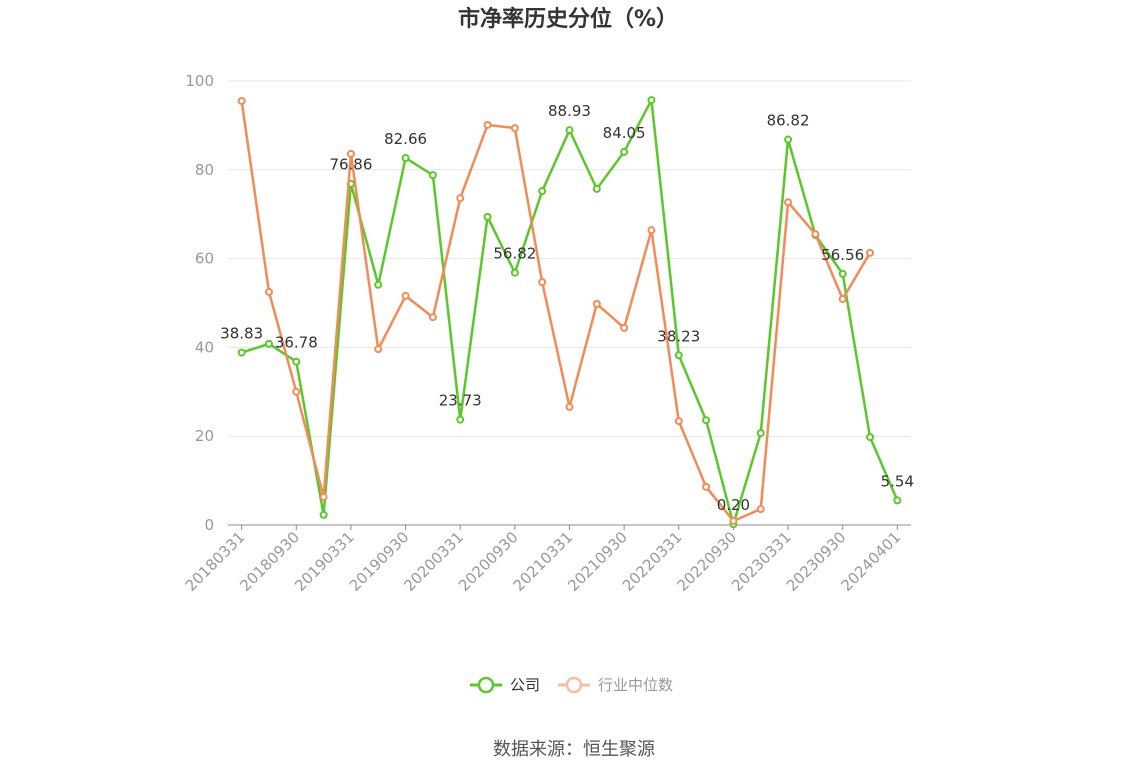  I want to click on y-tick-label: 20, so click(204, 436).